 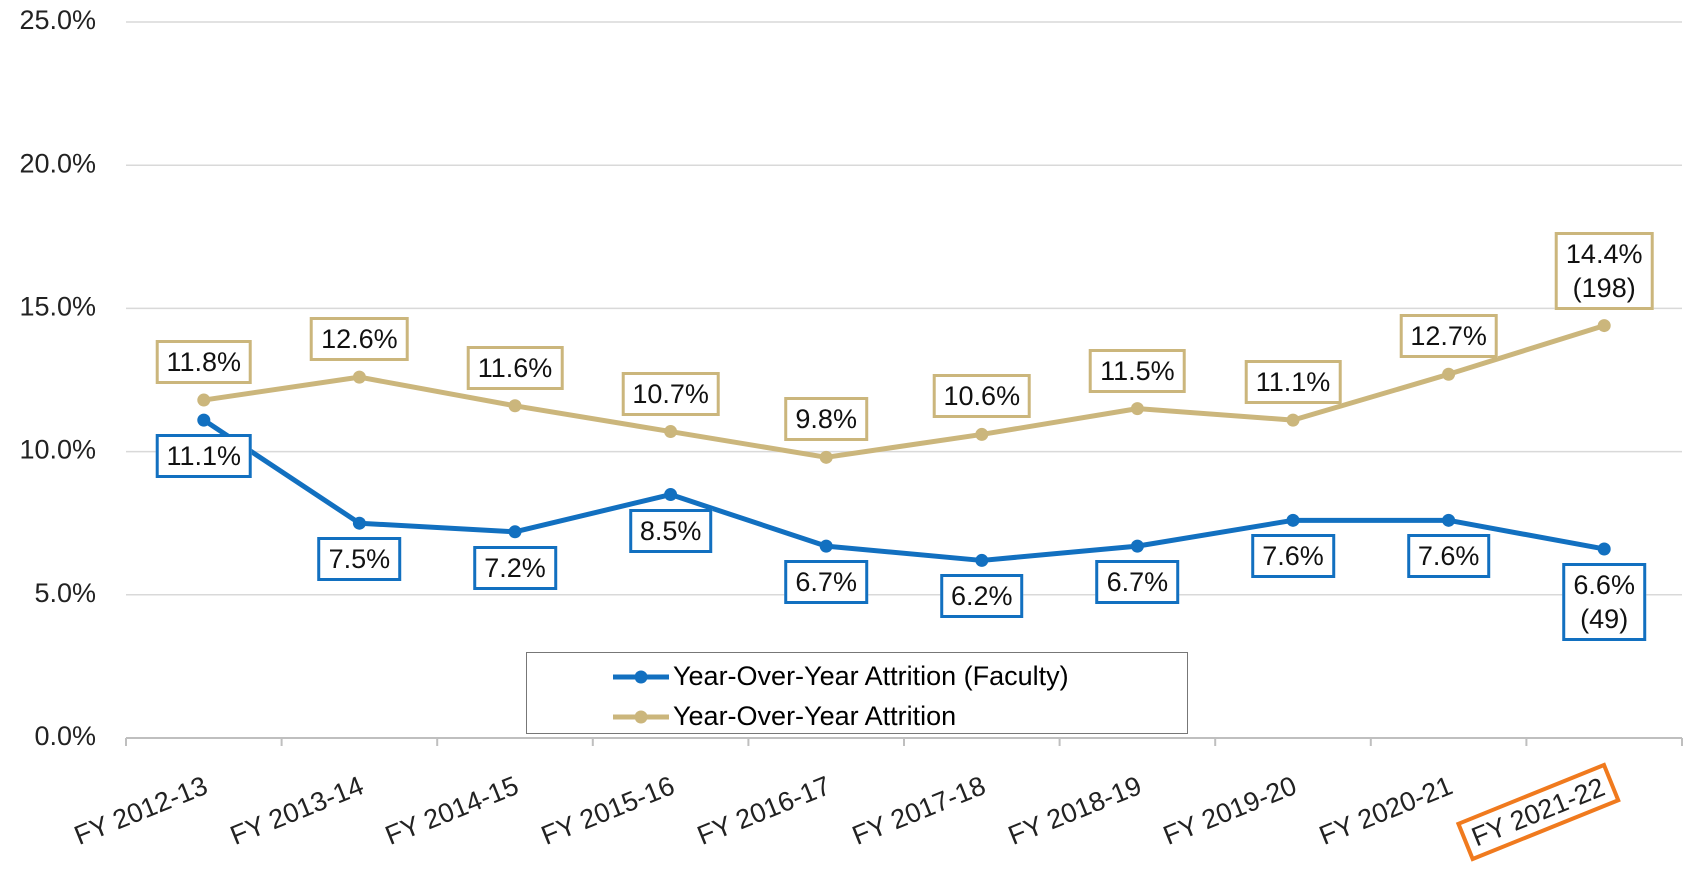 What do you see at coordinates (515, 367) in the screenshot?
I see `data-label: 11.6%` at bounding box center [515, 367].